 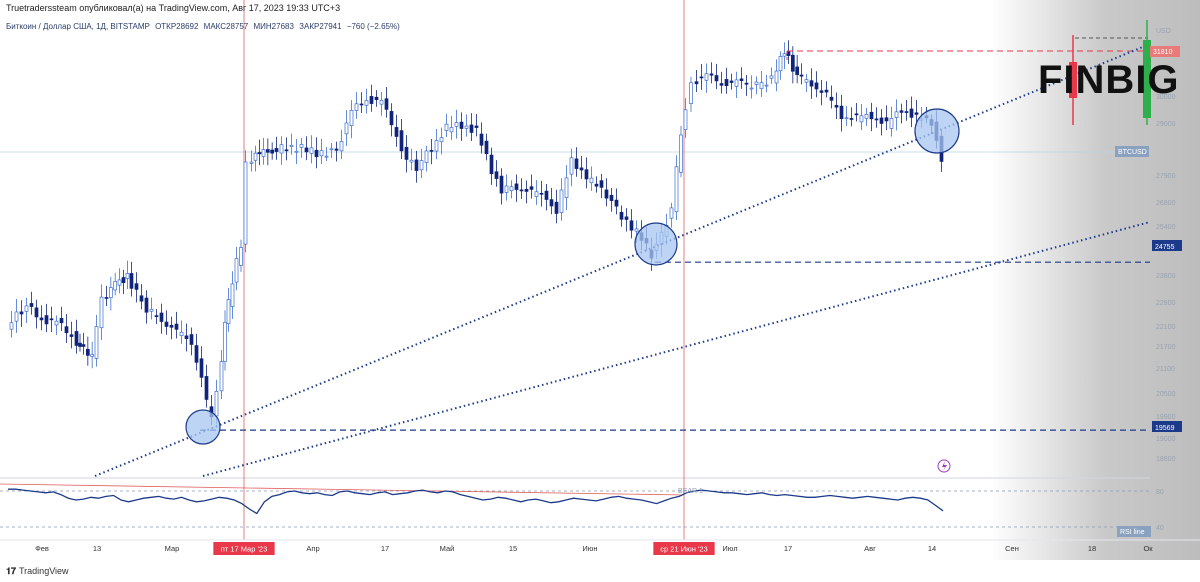 What do you see at coordinates (177, 26) in the screenshot?
I see `open-value: ОТКР28692` at bounding box center [177, 26].